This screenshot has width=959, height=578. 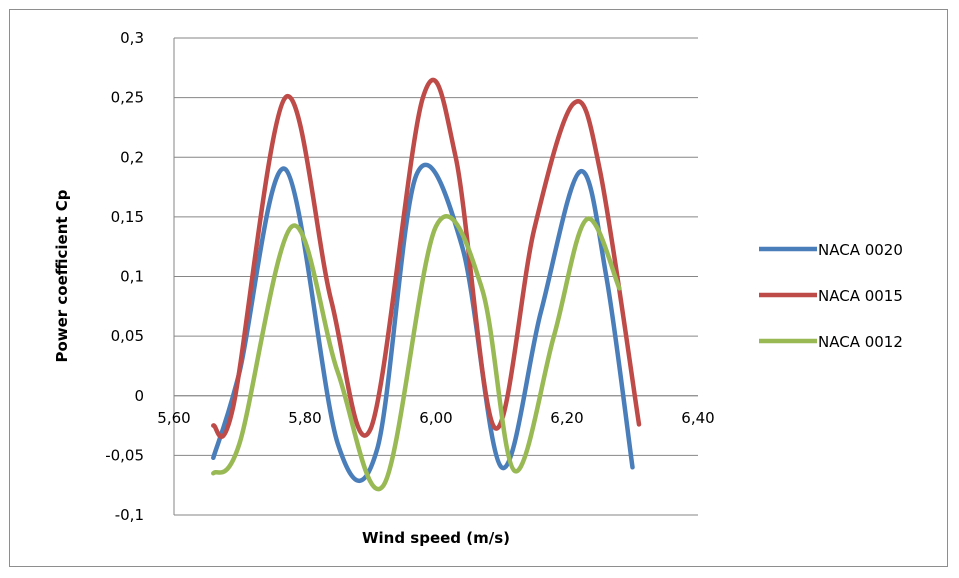 I want to click on y-tick-label: 0,25, so click(x=127, y=98).